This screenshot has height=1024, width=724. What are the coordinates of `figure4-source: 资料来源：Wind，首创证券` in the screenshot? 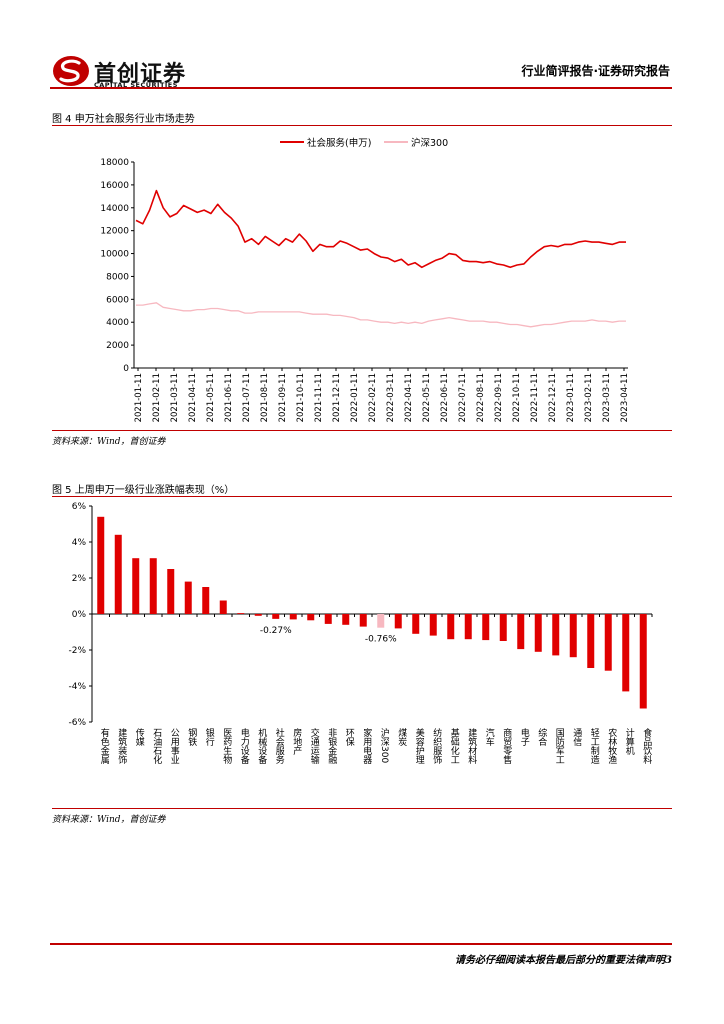 It's located at (109, 442).